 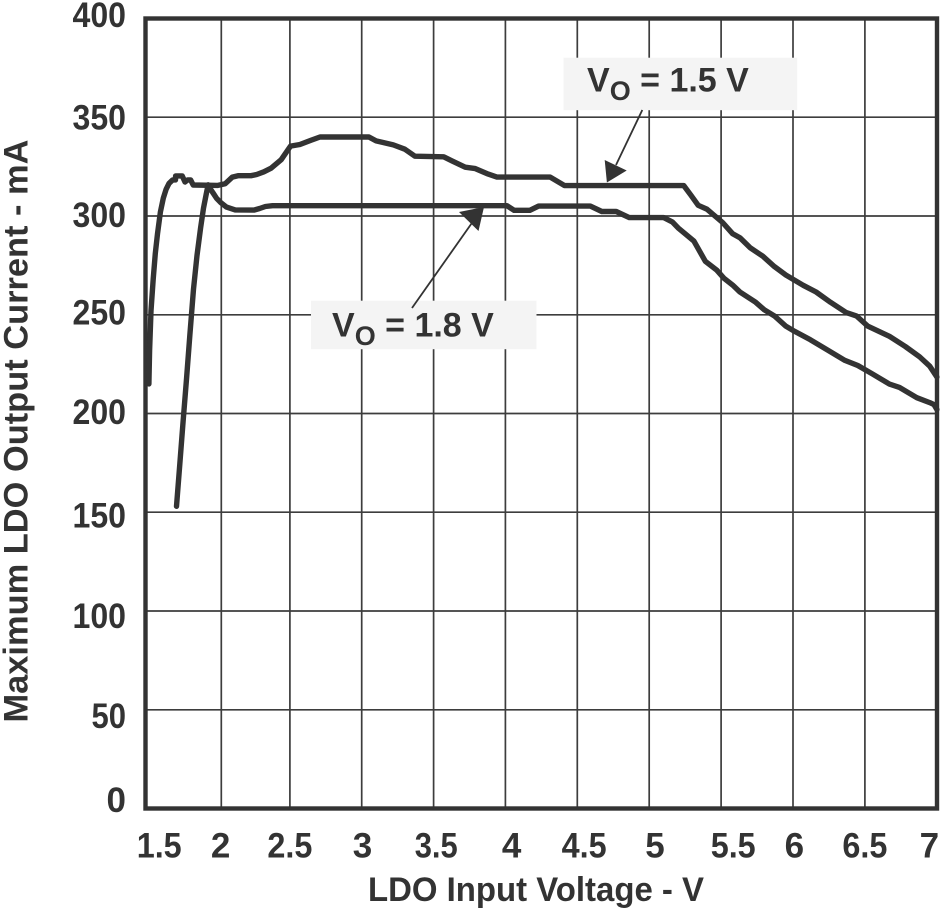 What do you see at coordinates (289, 846) in the screenshot?
I see `svg-text: 2.5` at bounding box center [289, 846].